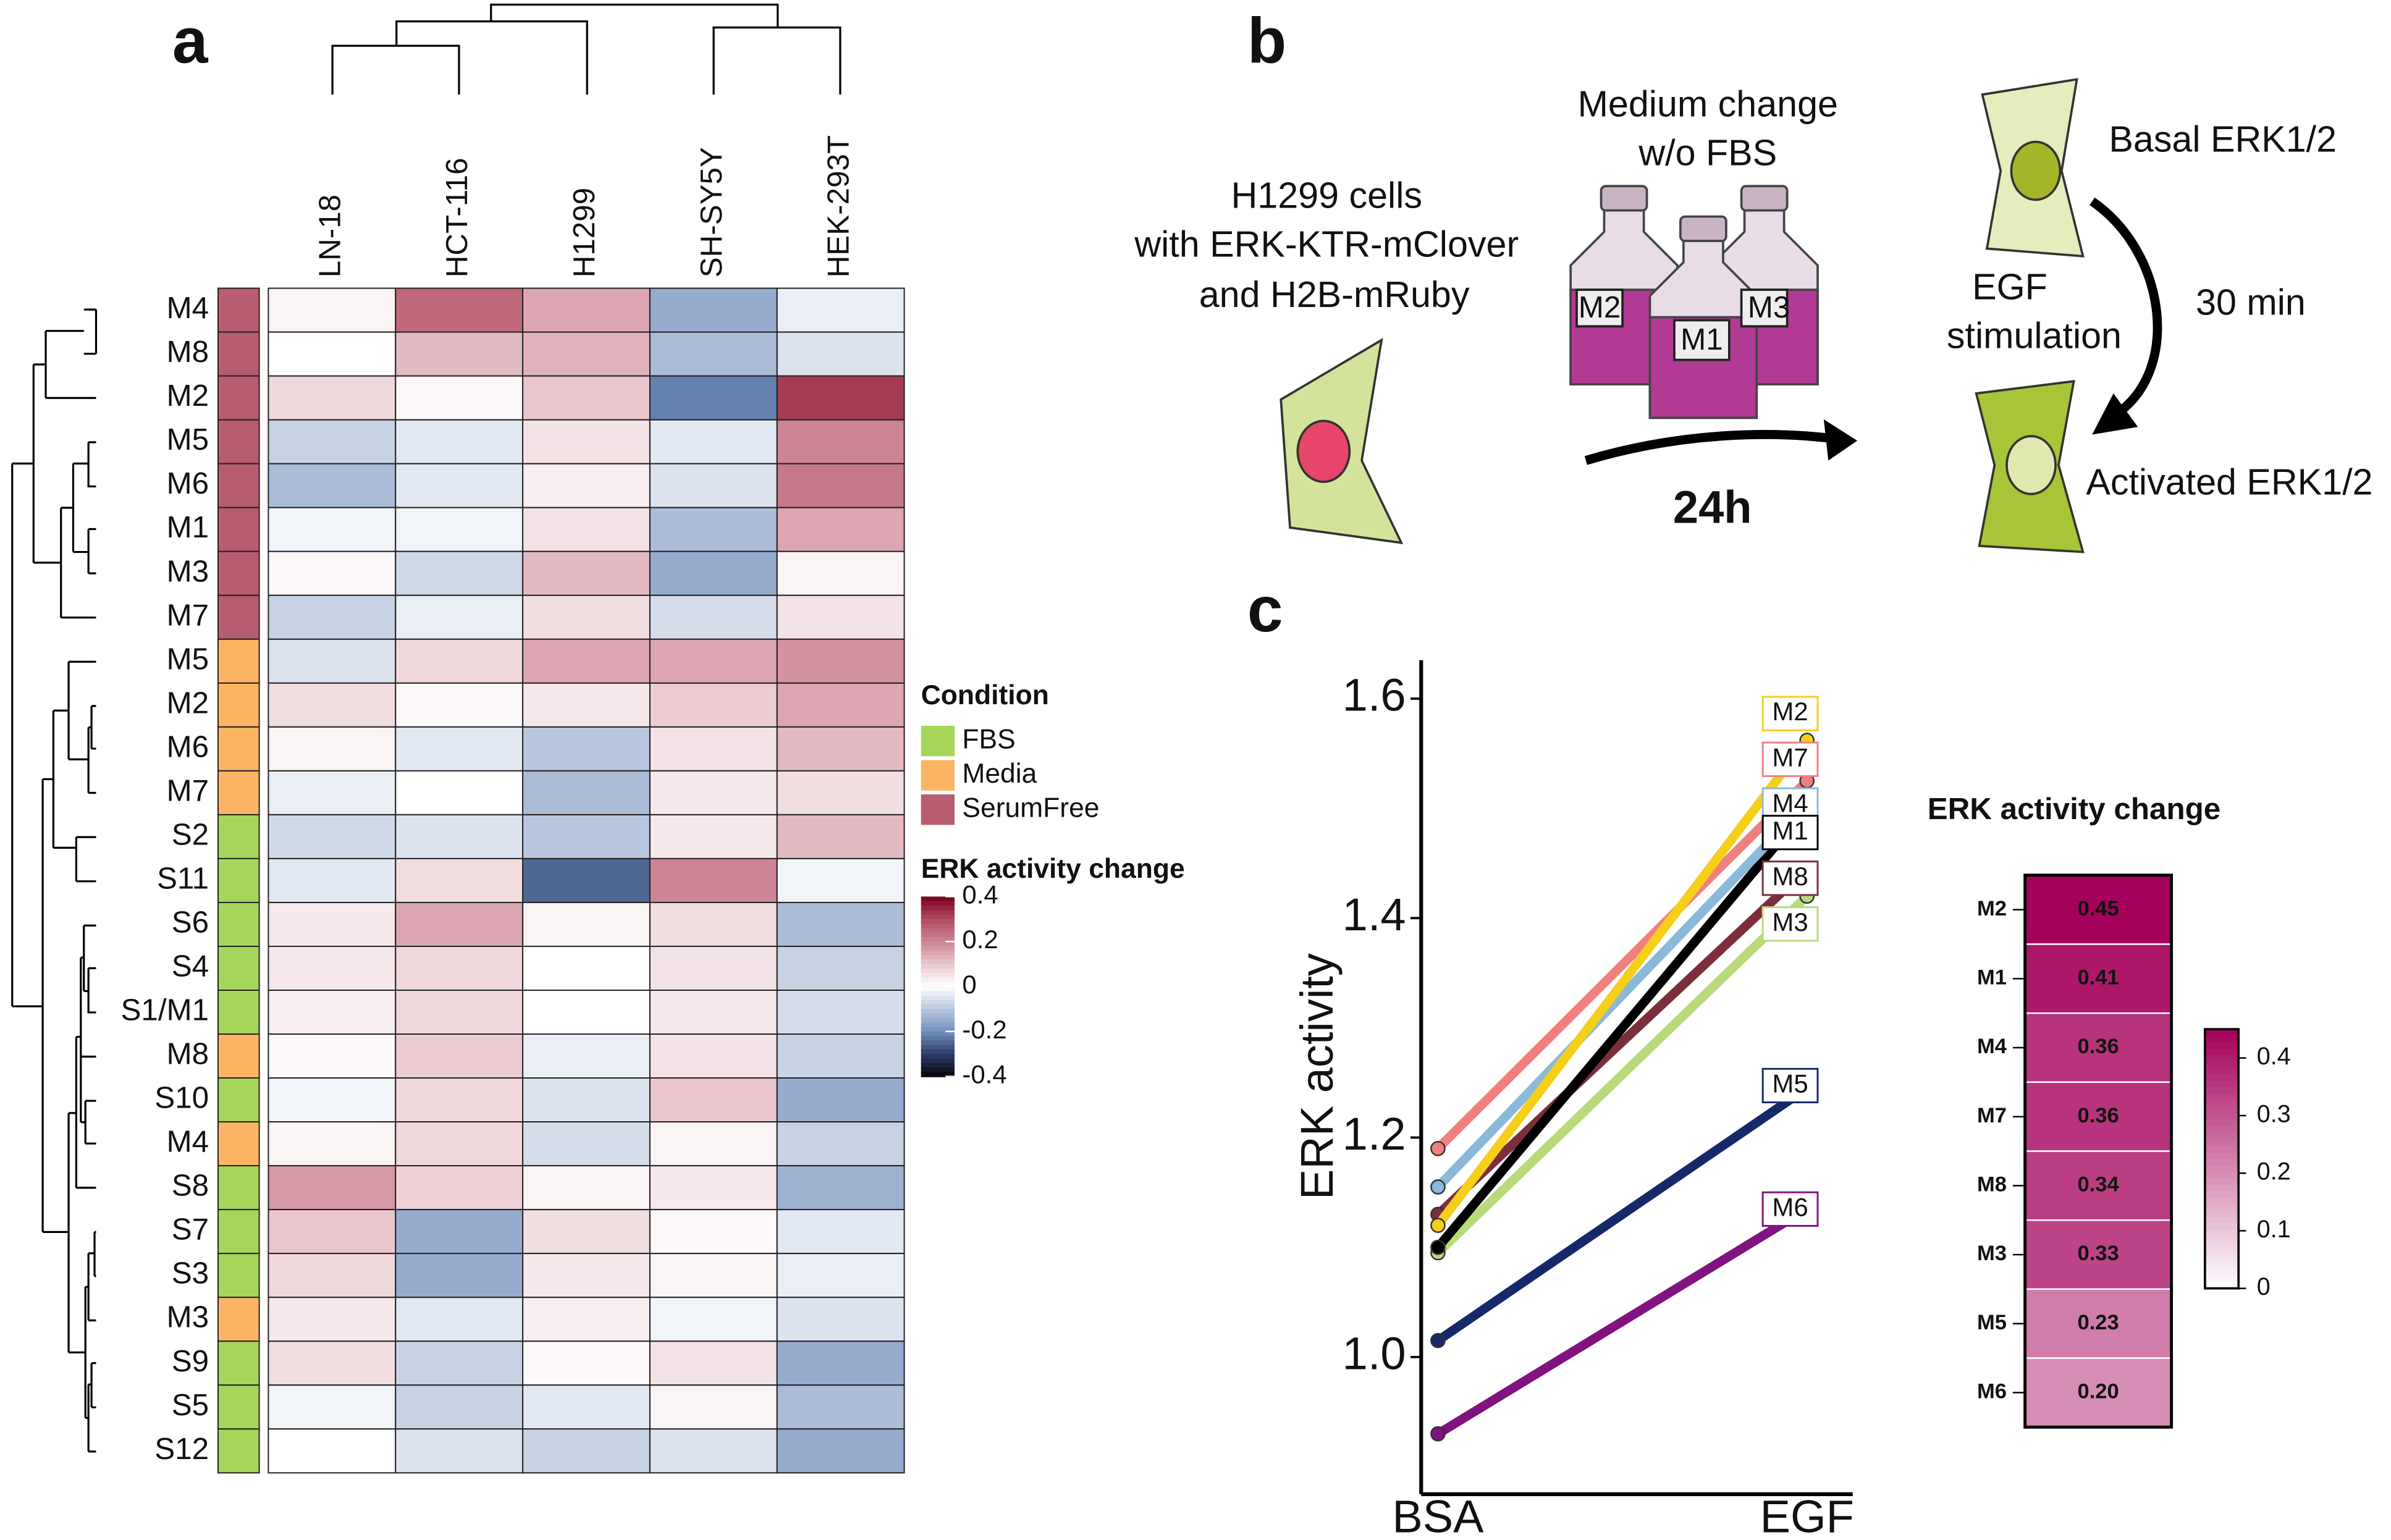  What do you see at coordinates (2098, 977) in the screenshot?
I see `value-label: 0.41` at bounding box center [2098, 977].